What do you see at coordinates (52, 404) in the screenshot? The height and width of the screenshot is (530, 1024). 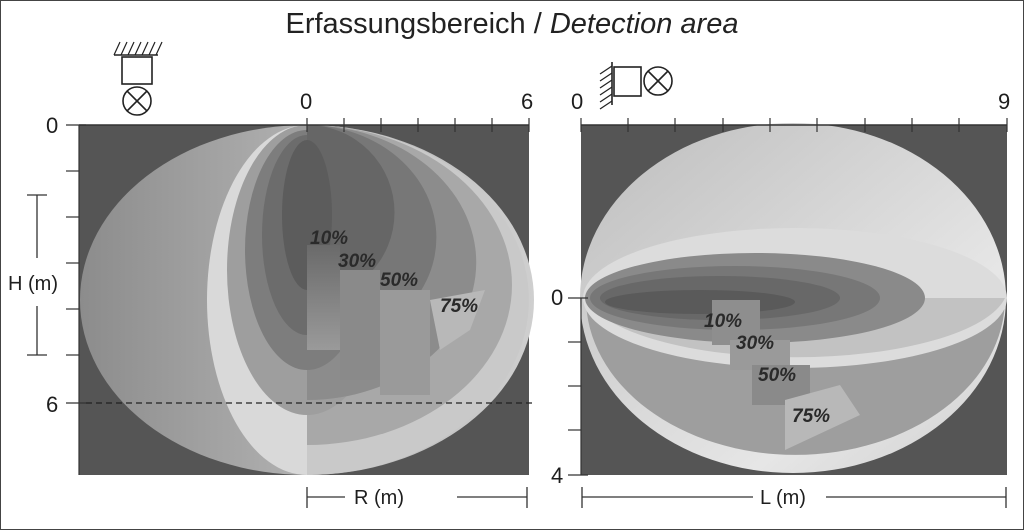 I see `h-axis-mark: 6` at bounding box center [52, 404].